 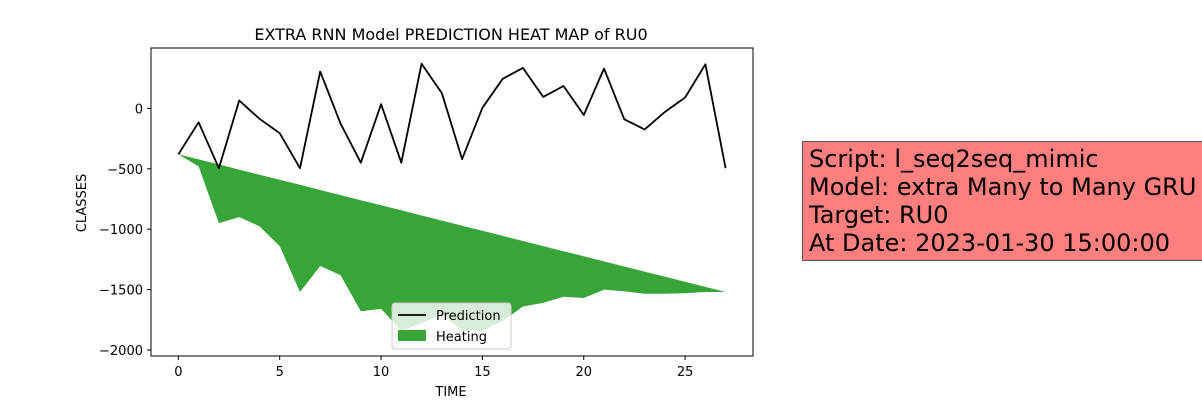 What do you see at coordinates (121, 351) in the screenshot?
I see `y-tick-label: −2000` at bounding box center [121, 351].